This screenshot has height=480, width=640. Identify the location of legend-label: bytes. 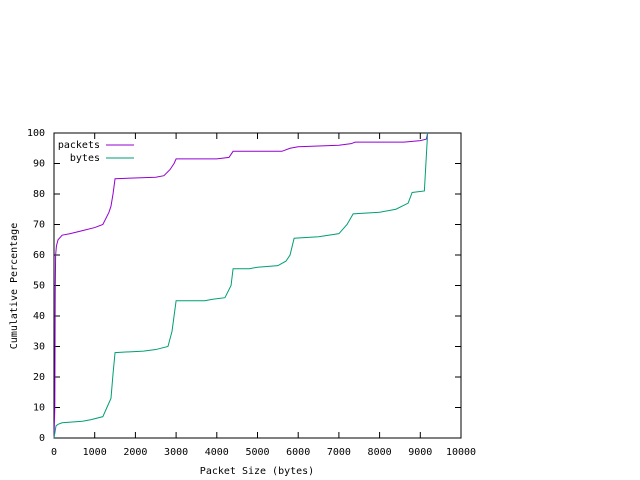
(85, 158).